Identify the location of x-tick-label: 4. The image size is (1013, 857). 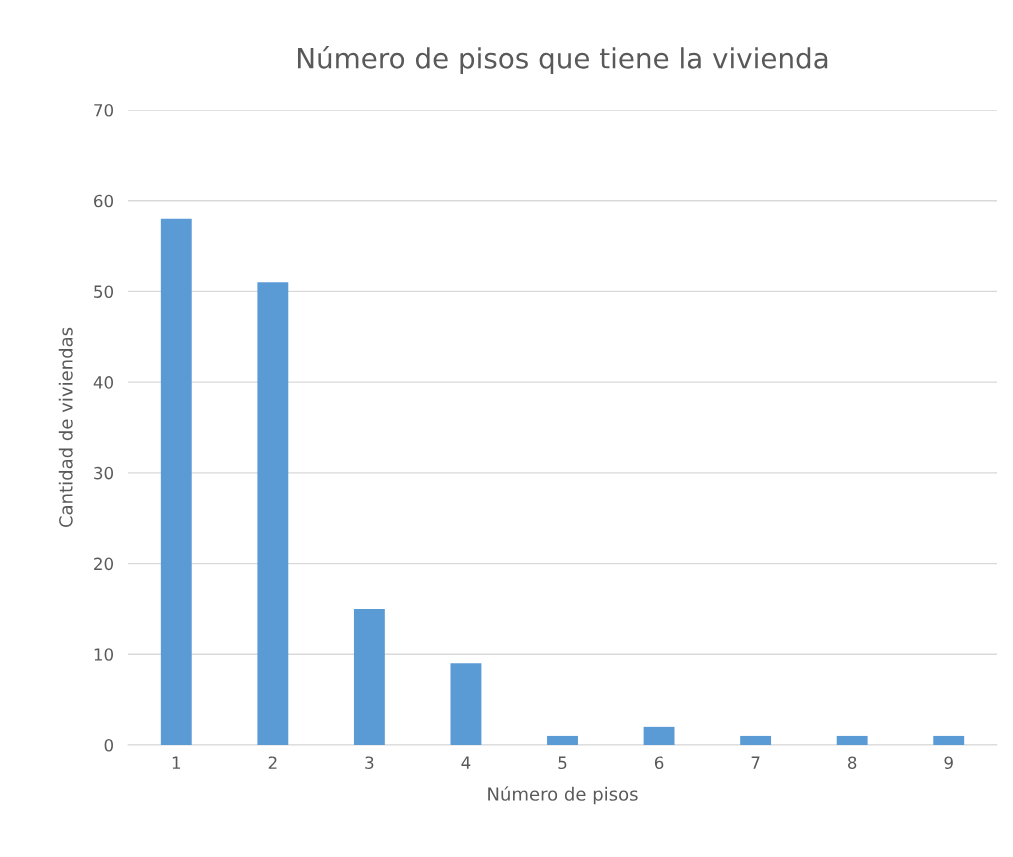
(466, 762).